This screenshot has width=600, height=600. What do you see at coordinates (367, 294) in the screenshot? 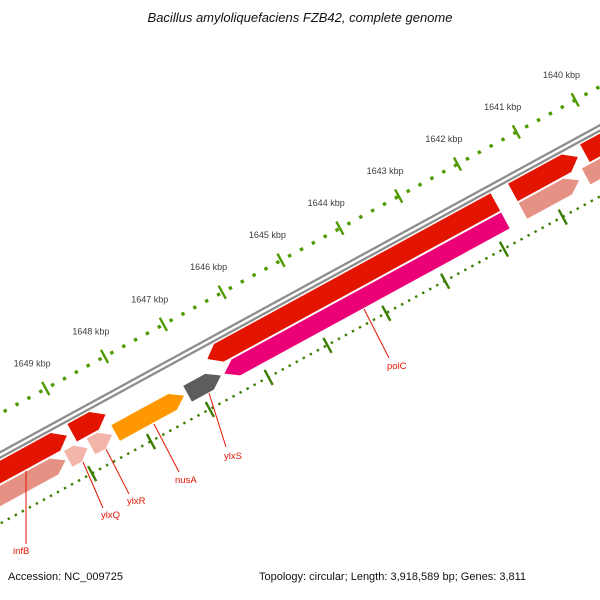
I see `gene-polC-arrow` at bounding box center [367, 294].